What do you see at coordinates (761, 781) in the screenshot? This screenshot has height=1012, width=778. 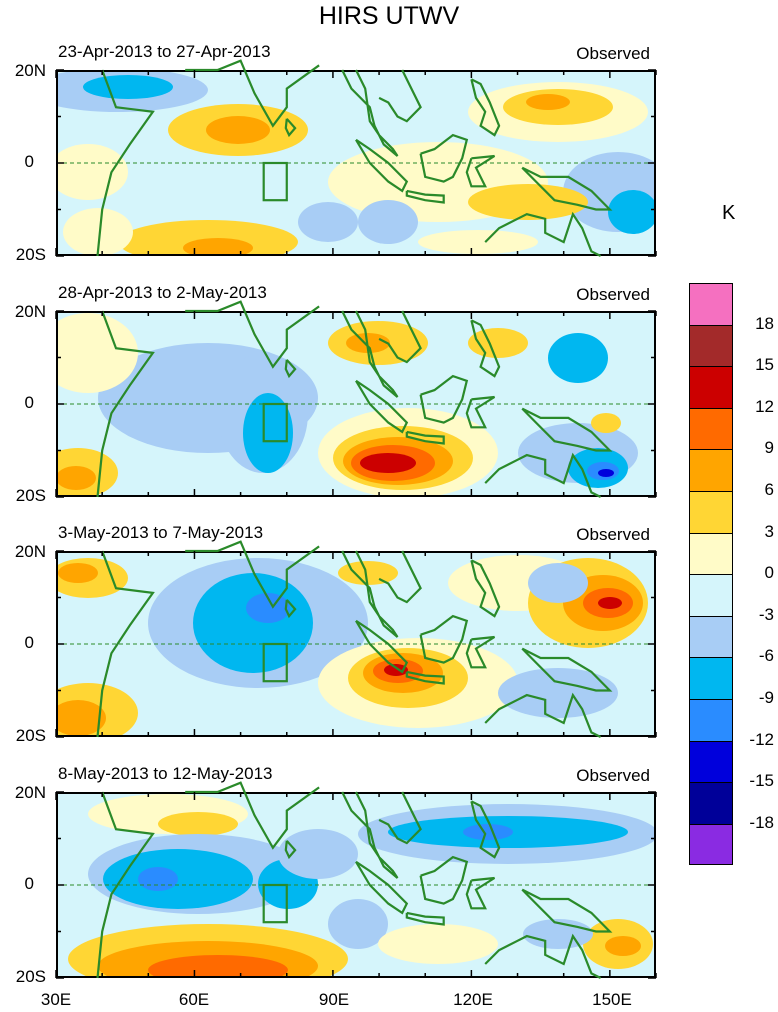 I see `colorbar-label: -15` at bounding box center [761, 781].